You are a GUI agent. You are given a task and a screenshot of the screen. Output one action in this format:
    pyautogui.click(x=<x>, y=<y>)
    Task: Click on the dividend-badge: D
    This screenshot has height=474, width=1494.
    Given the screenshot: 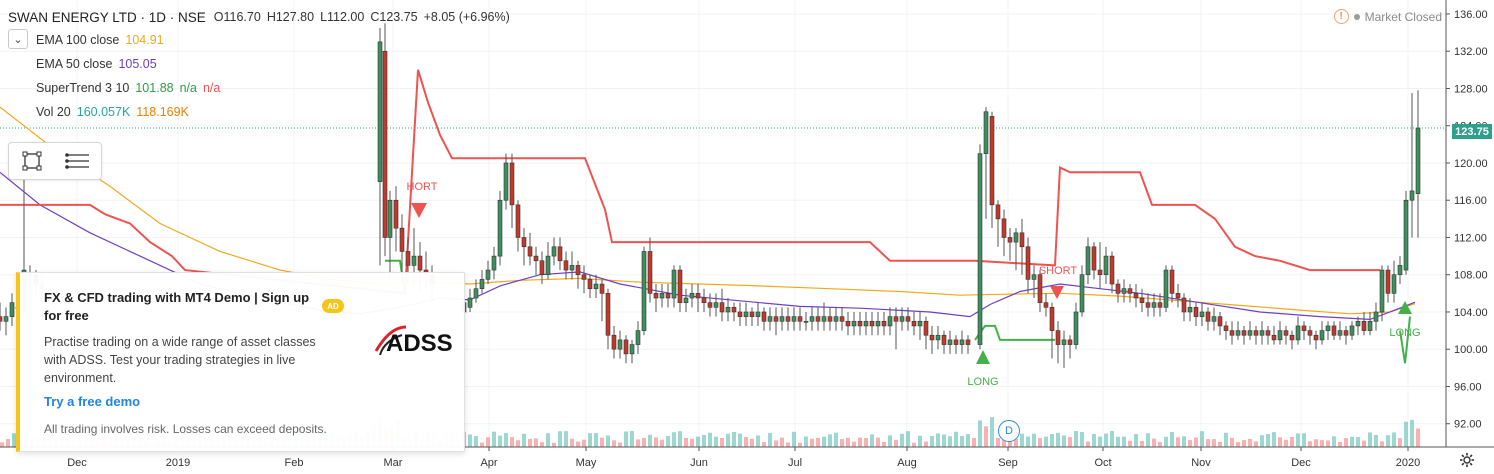 What is the action you would take?
    pyautogui.click(x=1009, y=431)
    